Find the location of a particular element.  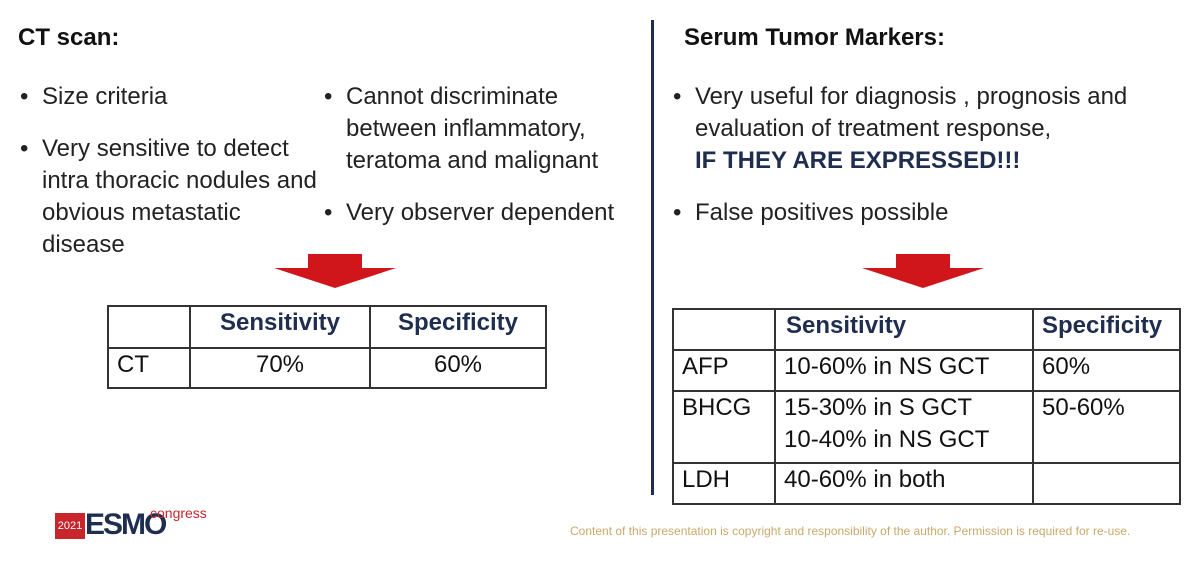

cell: 10-60% in NS GCT is located at coordinates (904, 370).